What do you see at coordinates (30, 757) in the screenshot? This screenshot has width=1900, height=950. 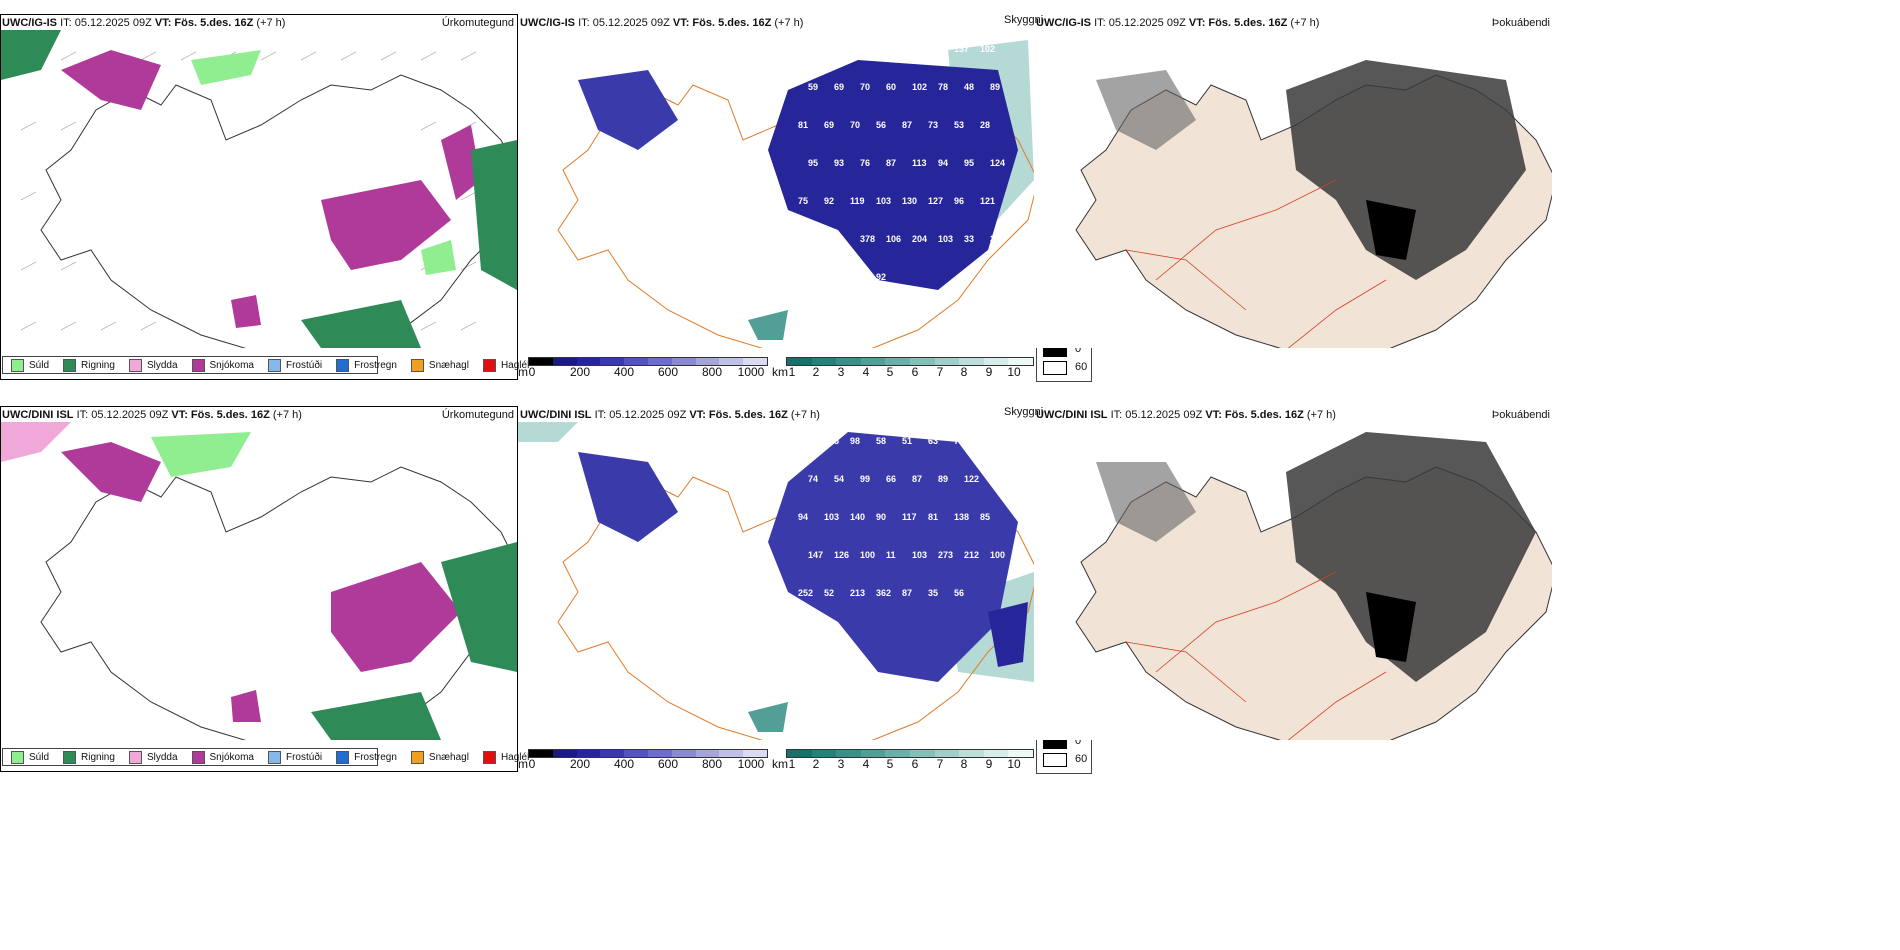 I see `legend-item: Súld` at bounding box center [30, 757].